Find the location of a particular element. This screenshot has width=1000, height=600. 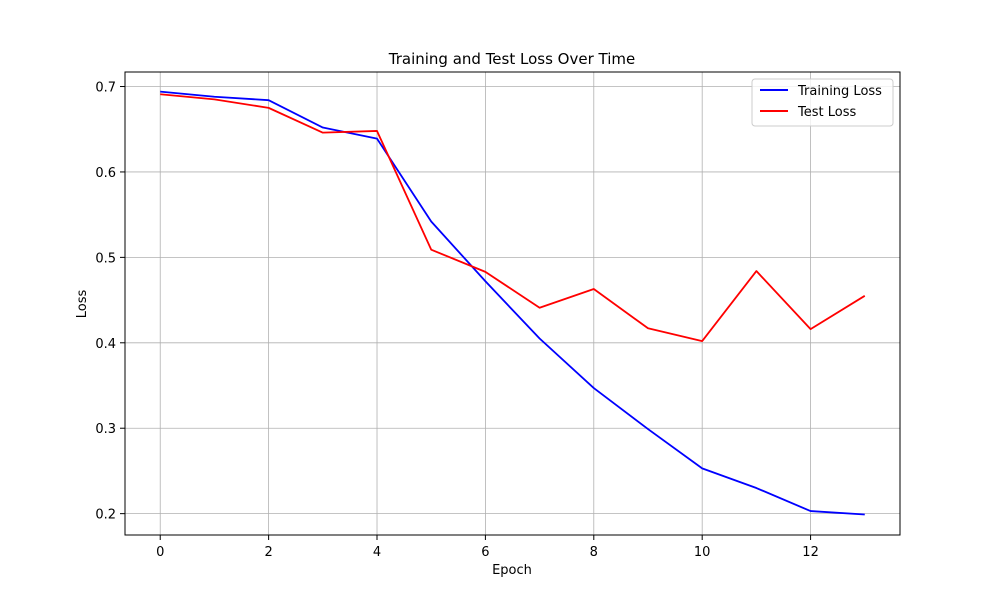

y-tick-label: 0.4 is located at coordinates (105, 344).